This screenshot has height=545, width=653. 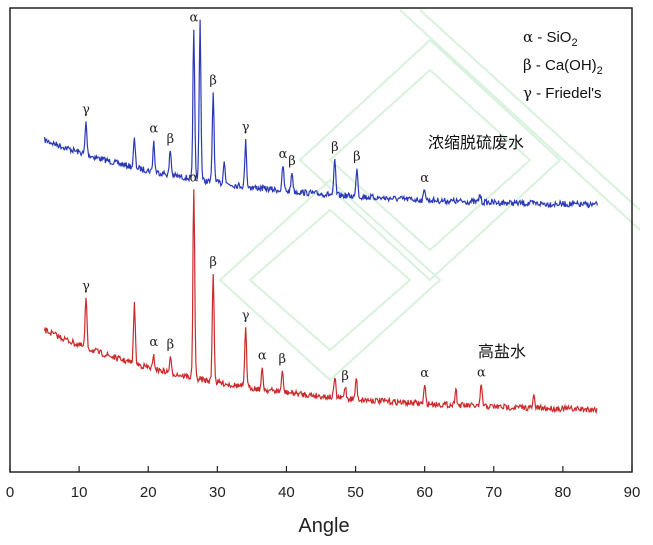 What do you see at coordinates (213, 80) in the screenshot?
I see `peak-label-0-6: β` at bounding box center [213, 80].